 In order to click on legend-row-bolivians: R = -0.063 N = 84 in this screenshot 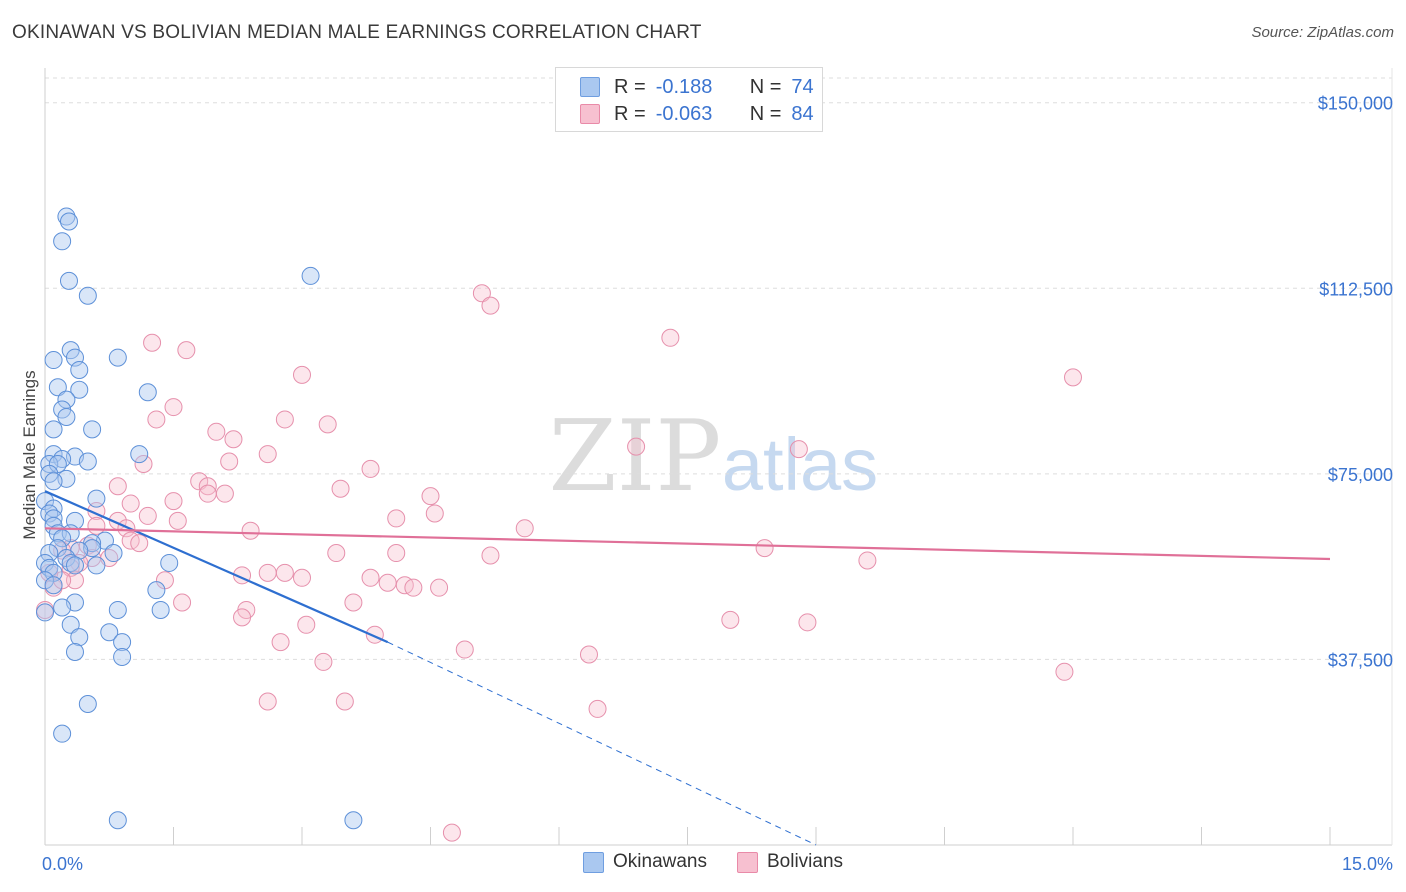, I will do `click(685, 114)`.